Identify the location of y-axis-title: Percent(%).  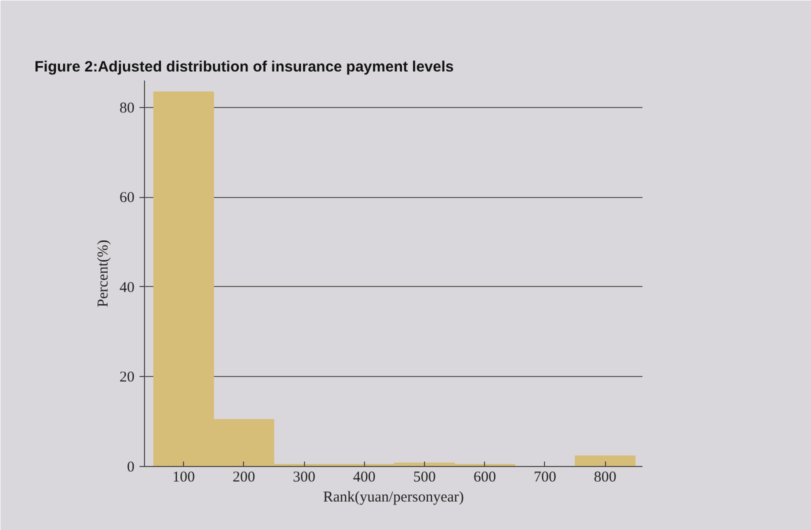
(104, 274).